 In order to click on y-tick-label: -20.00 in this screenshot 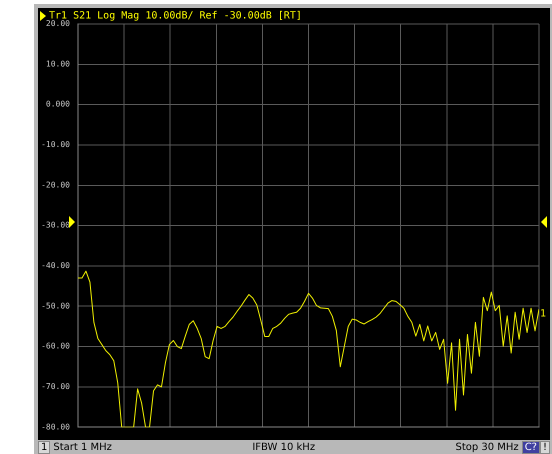, I will do `click(55, 185)`.